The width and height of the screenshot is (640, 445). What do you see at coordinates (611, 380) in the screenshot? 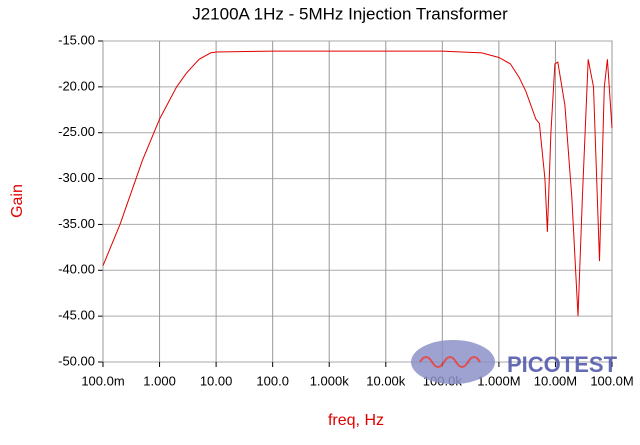
I see `x-tick-label: 100.0M` at bounding box center [611, 380].